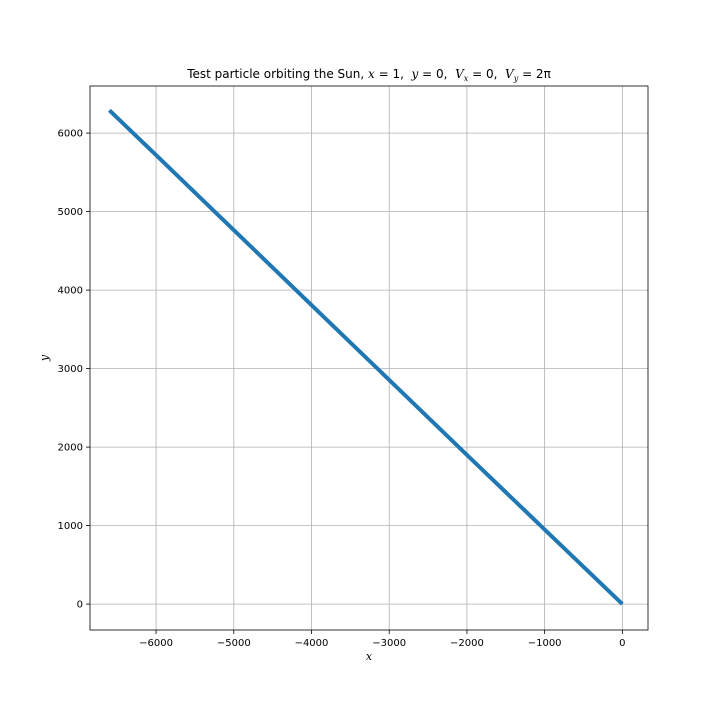 Image resolution: width=720 pixels, height=720 pixels. I want to click on y-axis-label: y, so click(44, 358).